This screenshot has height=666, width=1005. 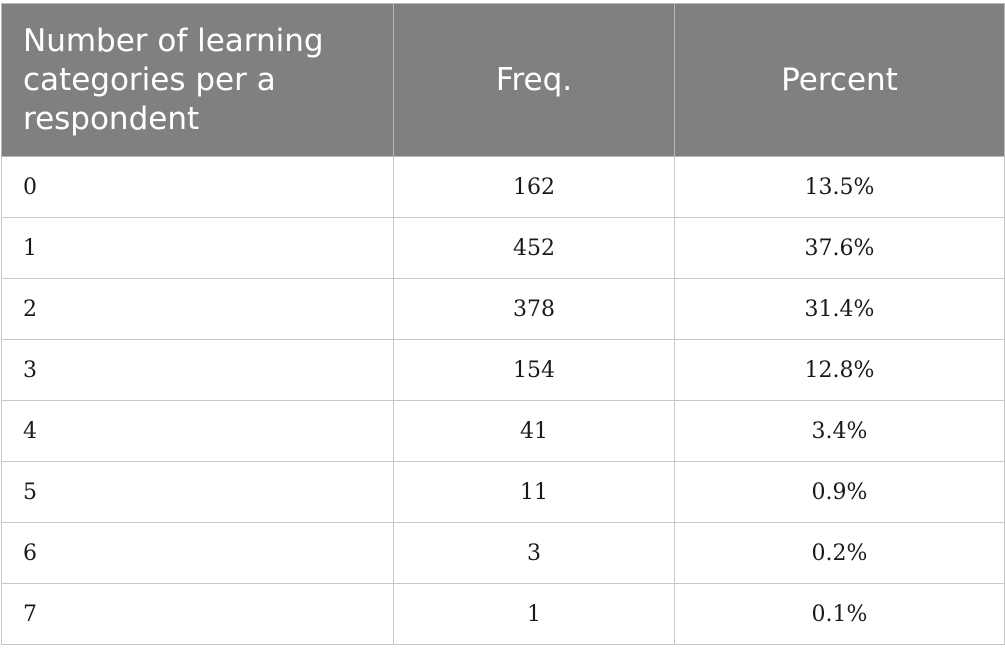 What do you see at coordinates (839, 309) in the screenshot?
I see `cell-percent: 31.4%` at bounding box center [839, 309].